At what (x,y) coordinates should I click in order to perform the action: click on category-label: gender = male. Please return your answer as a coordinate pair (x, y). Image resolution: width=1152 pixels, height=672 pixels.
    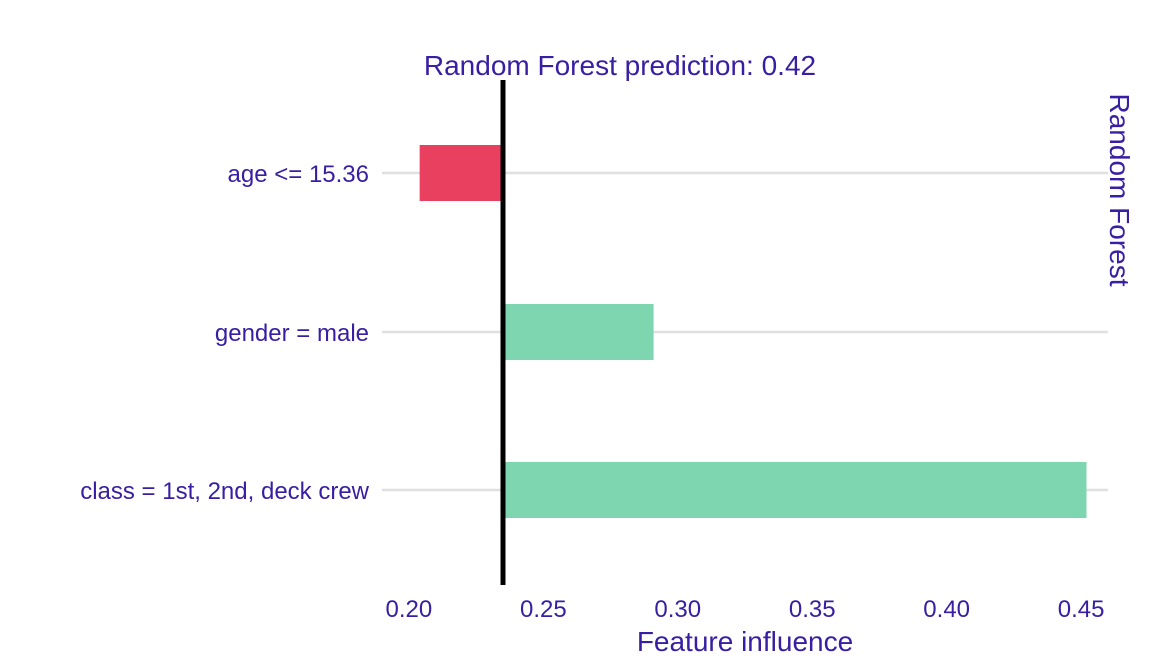
    Looking at the image, I should click on (292, 333).